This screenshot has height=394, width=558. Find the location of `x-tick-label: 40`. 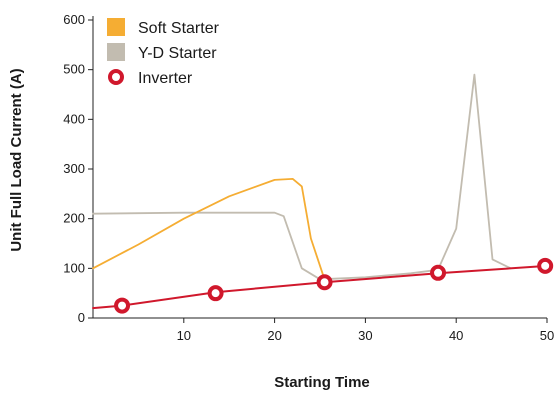

x-tick-label: 40 is located at coordinates (456, 335).